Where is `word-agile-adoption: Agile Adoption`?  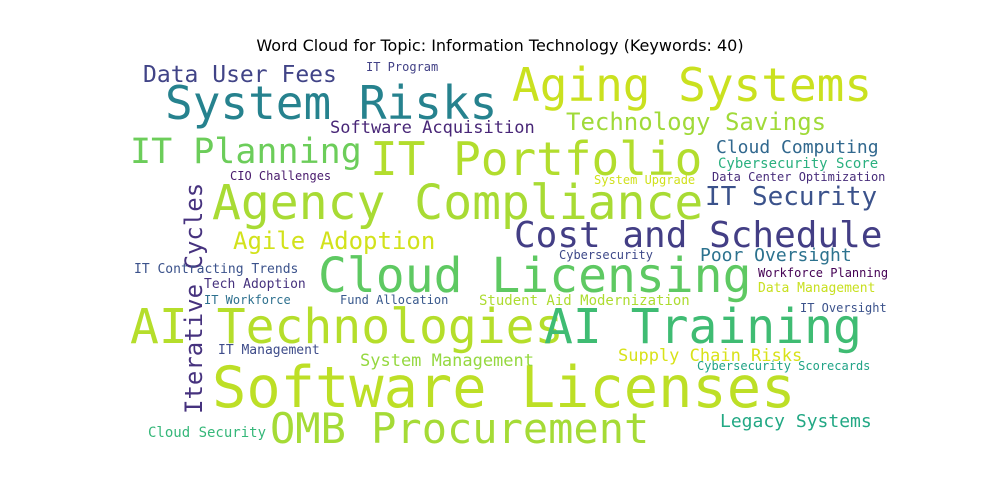
word-agile-adoption: Agile Adoption is located at coordinates (334, 241).